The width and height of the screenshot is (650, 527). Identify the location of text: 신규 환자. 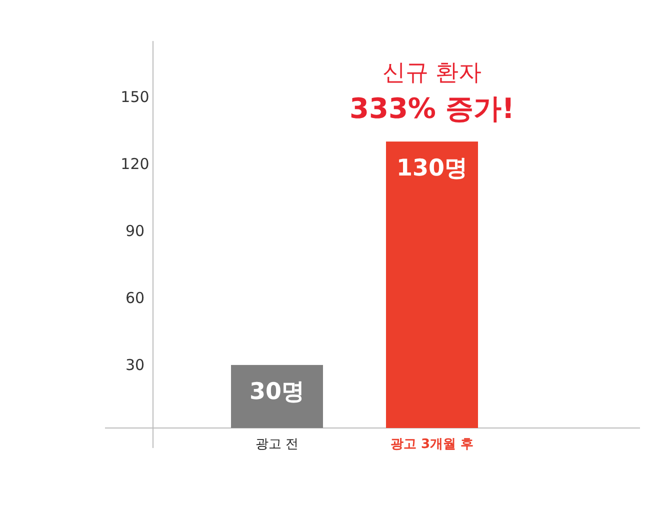
(432, 73).